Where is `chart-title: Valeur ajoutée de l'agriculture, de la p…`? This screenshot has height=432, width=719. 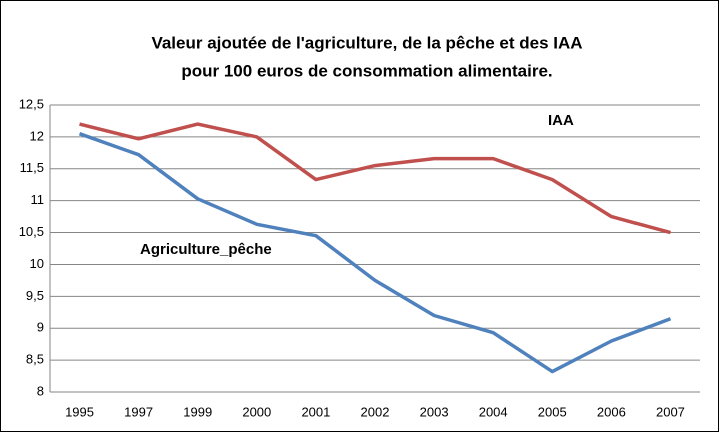
chart-title: Valeur ajoutée de l'agriculture, de la p… is located at coordinates (366, 42).